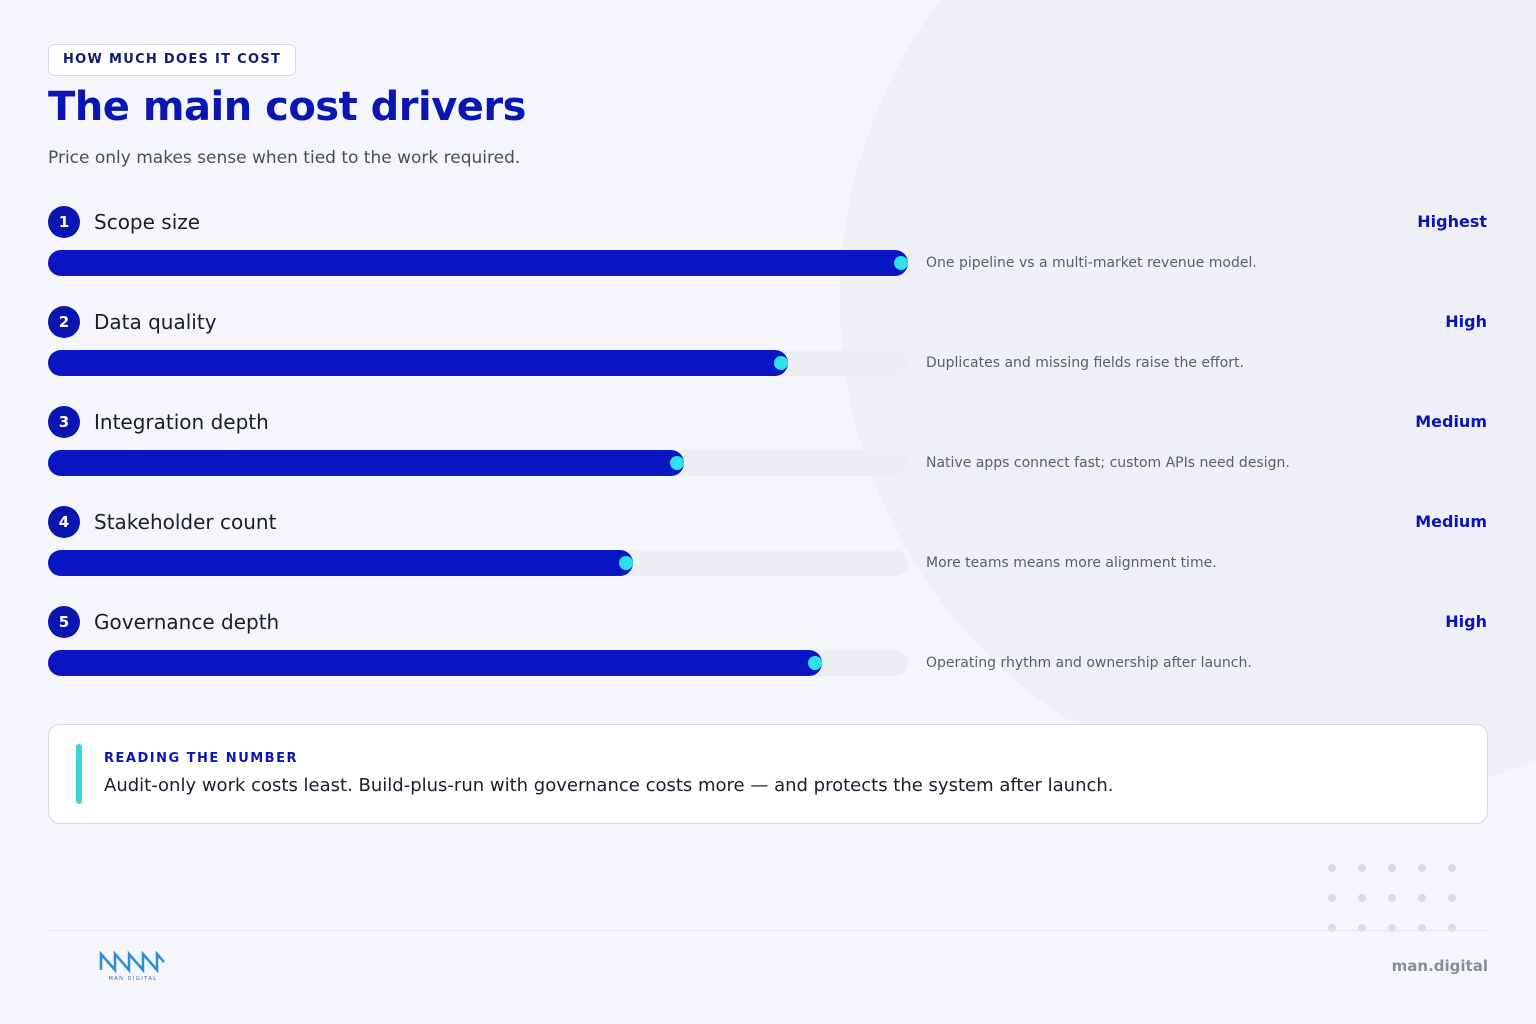  I want to click on category-label: Governance depth, so click(187, 622).